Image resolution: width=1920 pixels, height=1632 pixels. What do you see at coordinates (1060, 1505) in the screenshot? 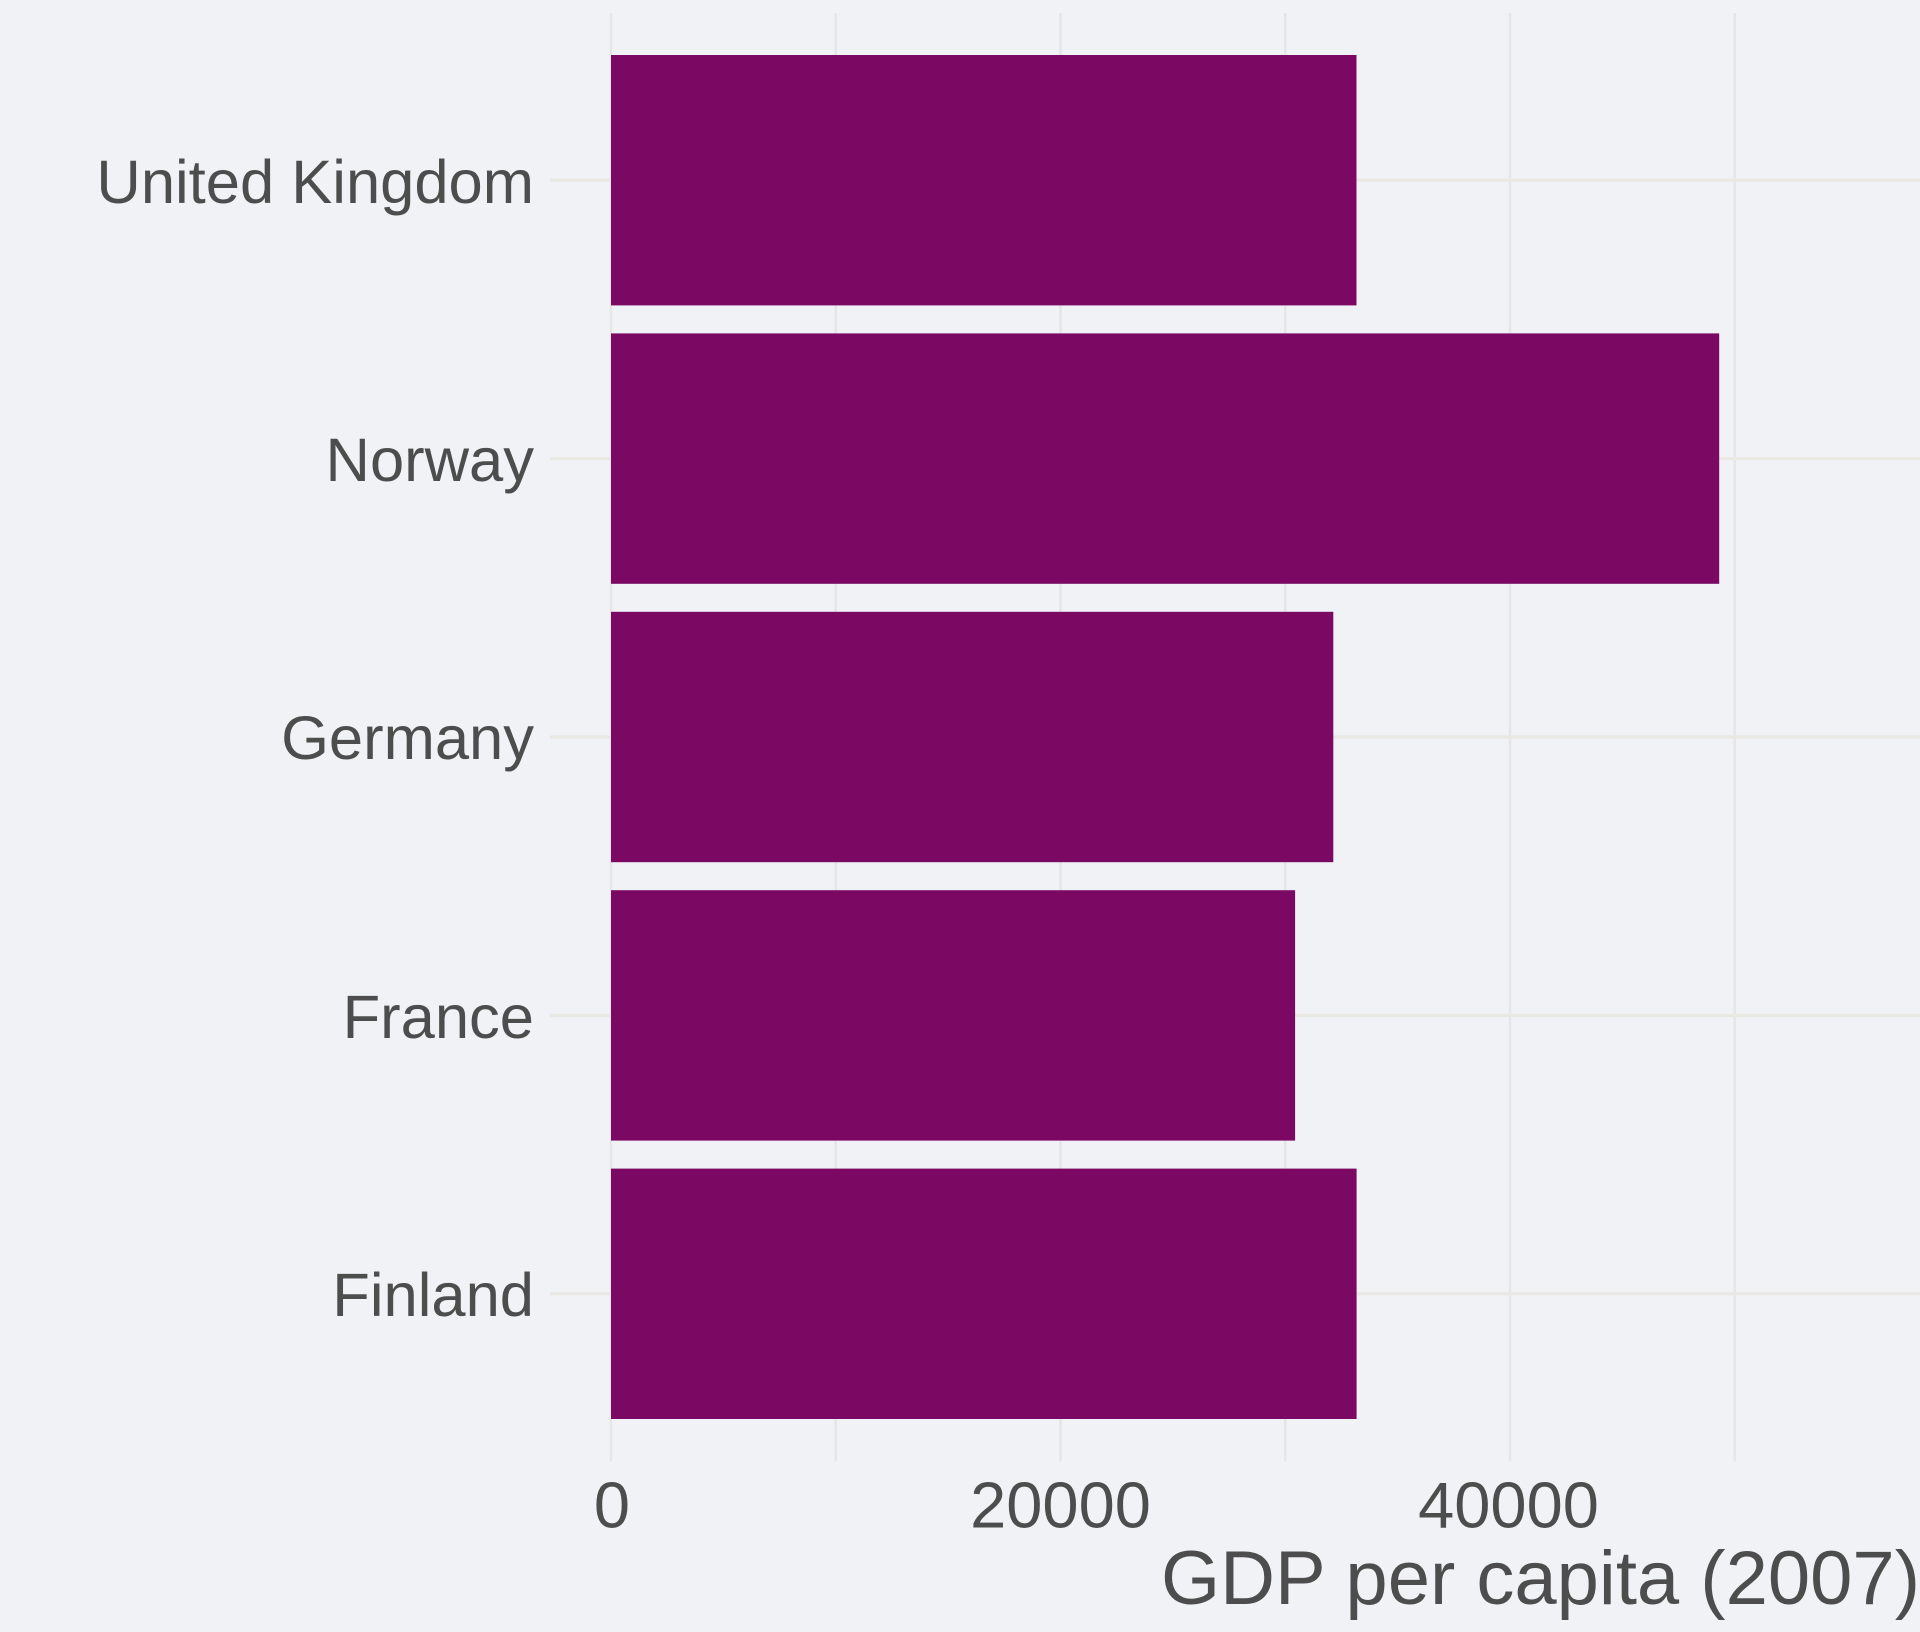
I see `svg-text: 20000` at bounding box center [1060, 1505].